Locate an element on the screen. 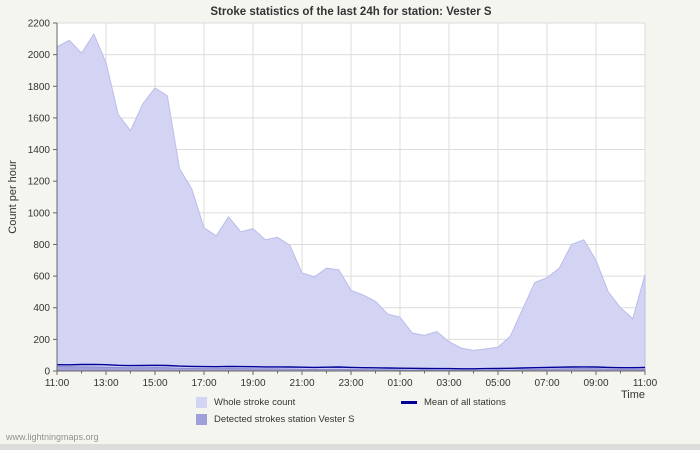  svg-text: 23:00 is located at coordinates (350, 383).